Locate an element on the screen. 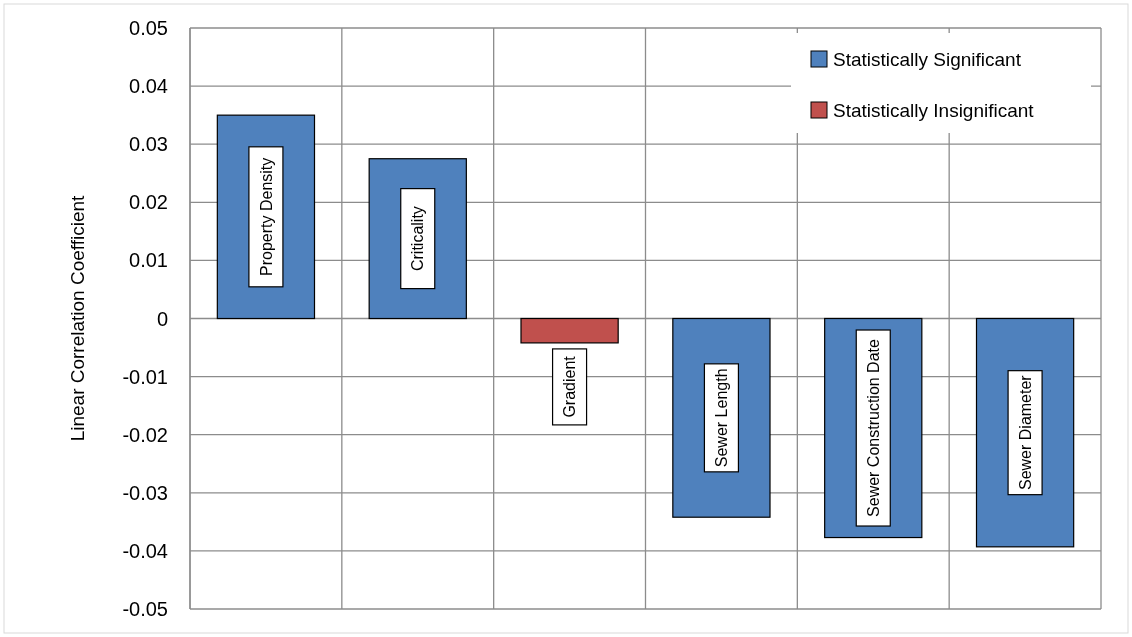 The image size is (1132, 637). y-tick-label: 0.01 is located at coordinates (148, 260).